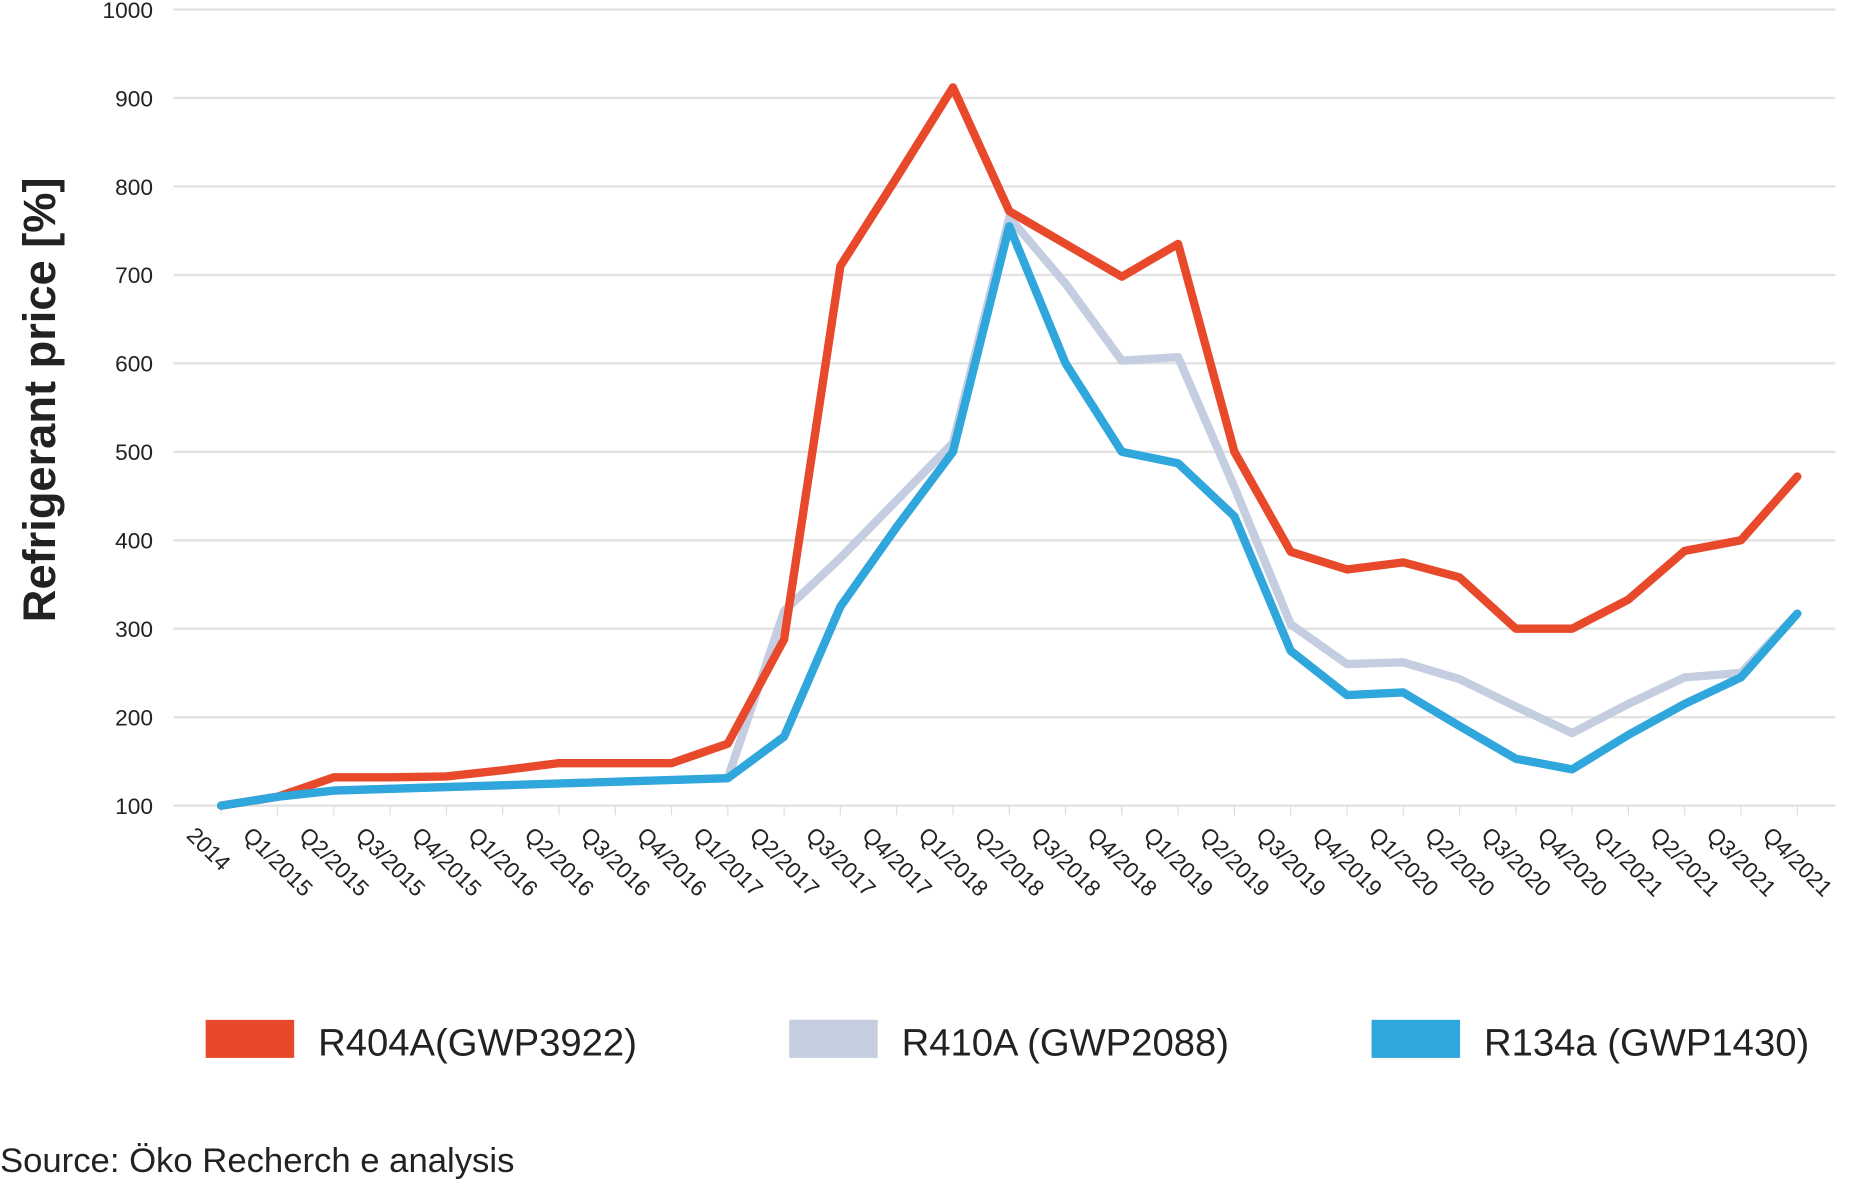 The height and width of the screenshot is (1190, 1875). Describe the element at coordinates (1646, 1043) in the screenshot. I see `legend-label: R134a (GWP1430)` at that location.